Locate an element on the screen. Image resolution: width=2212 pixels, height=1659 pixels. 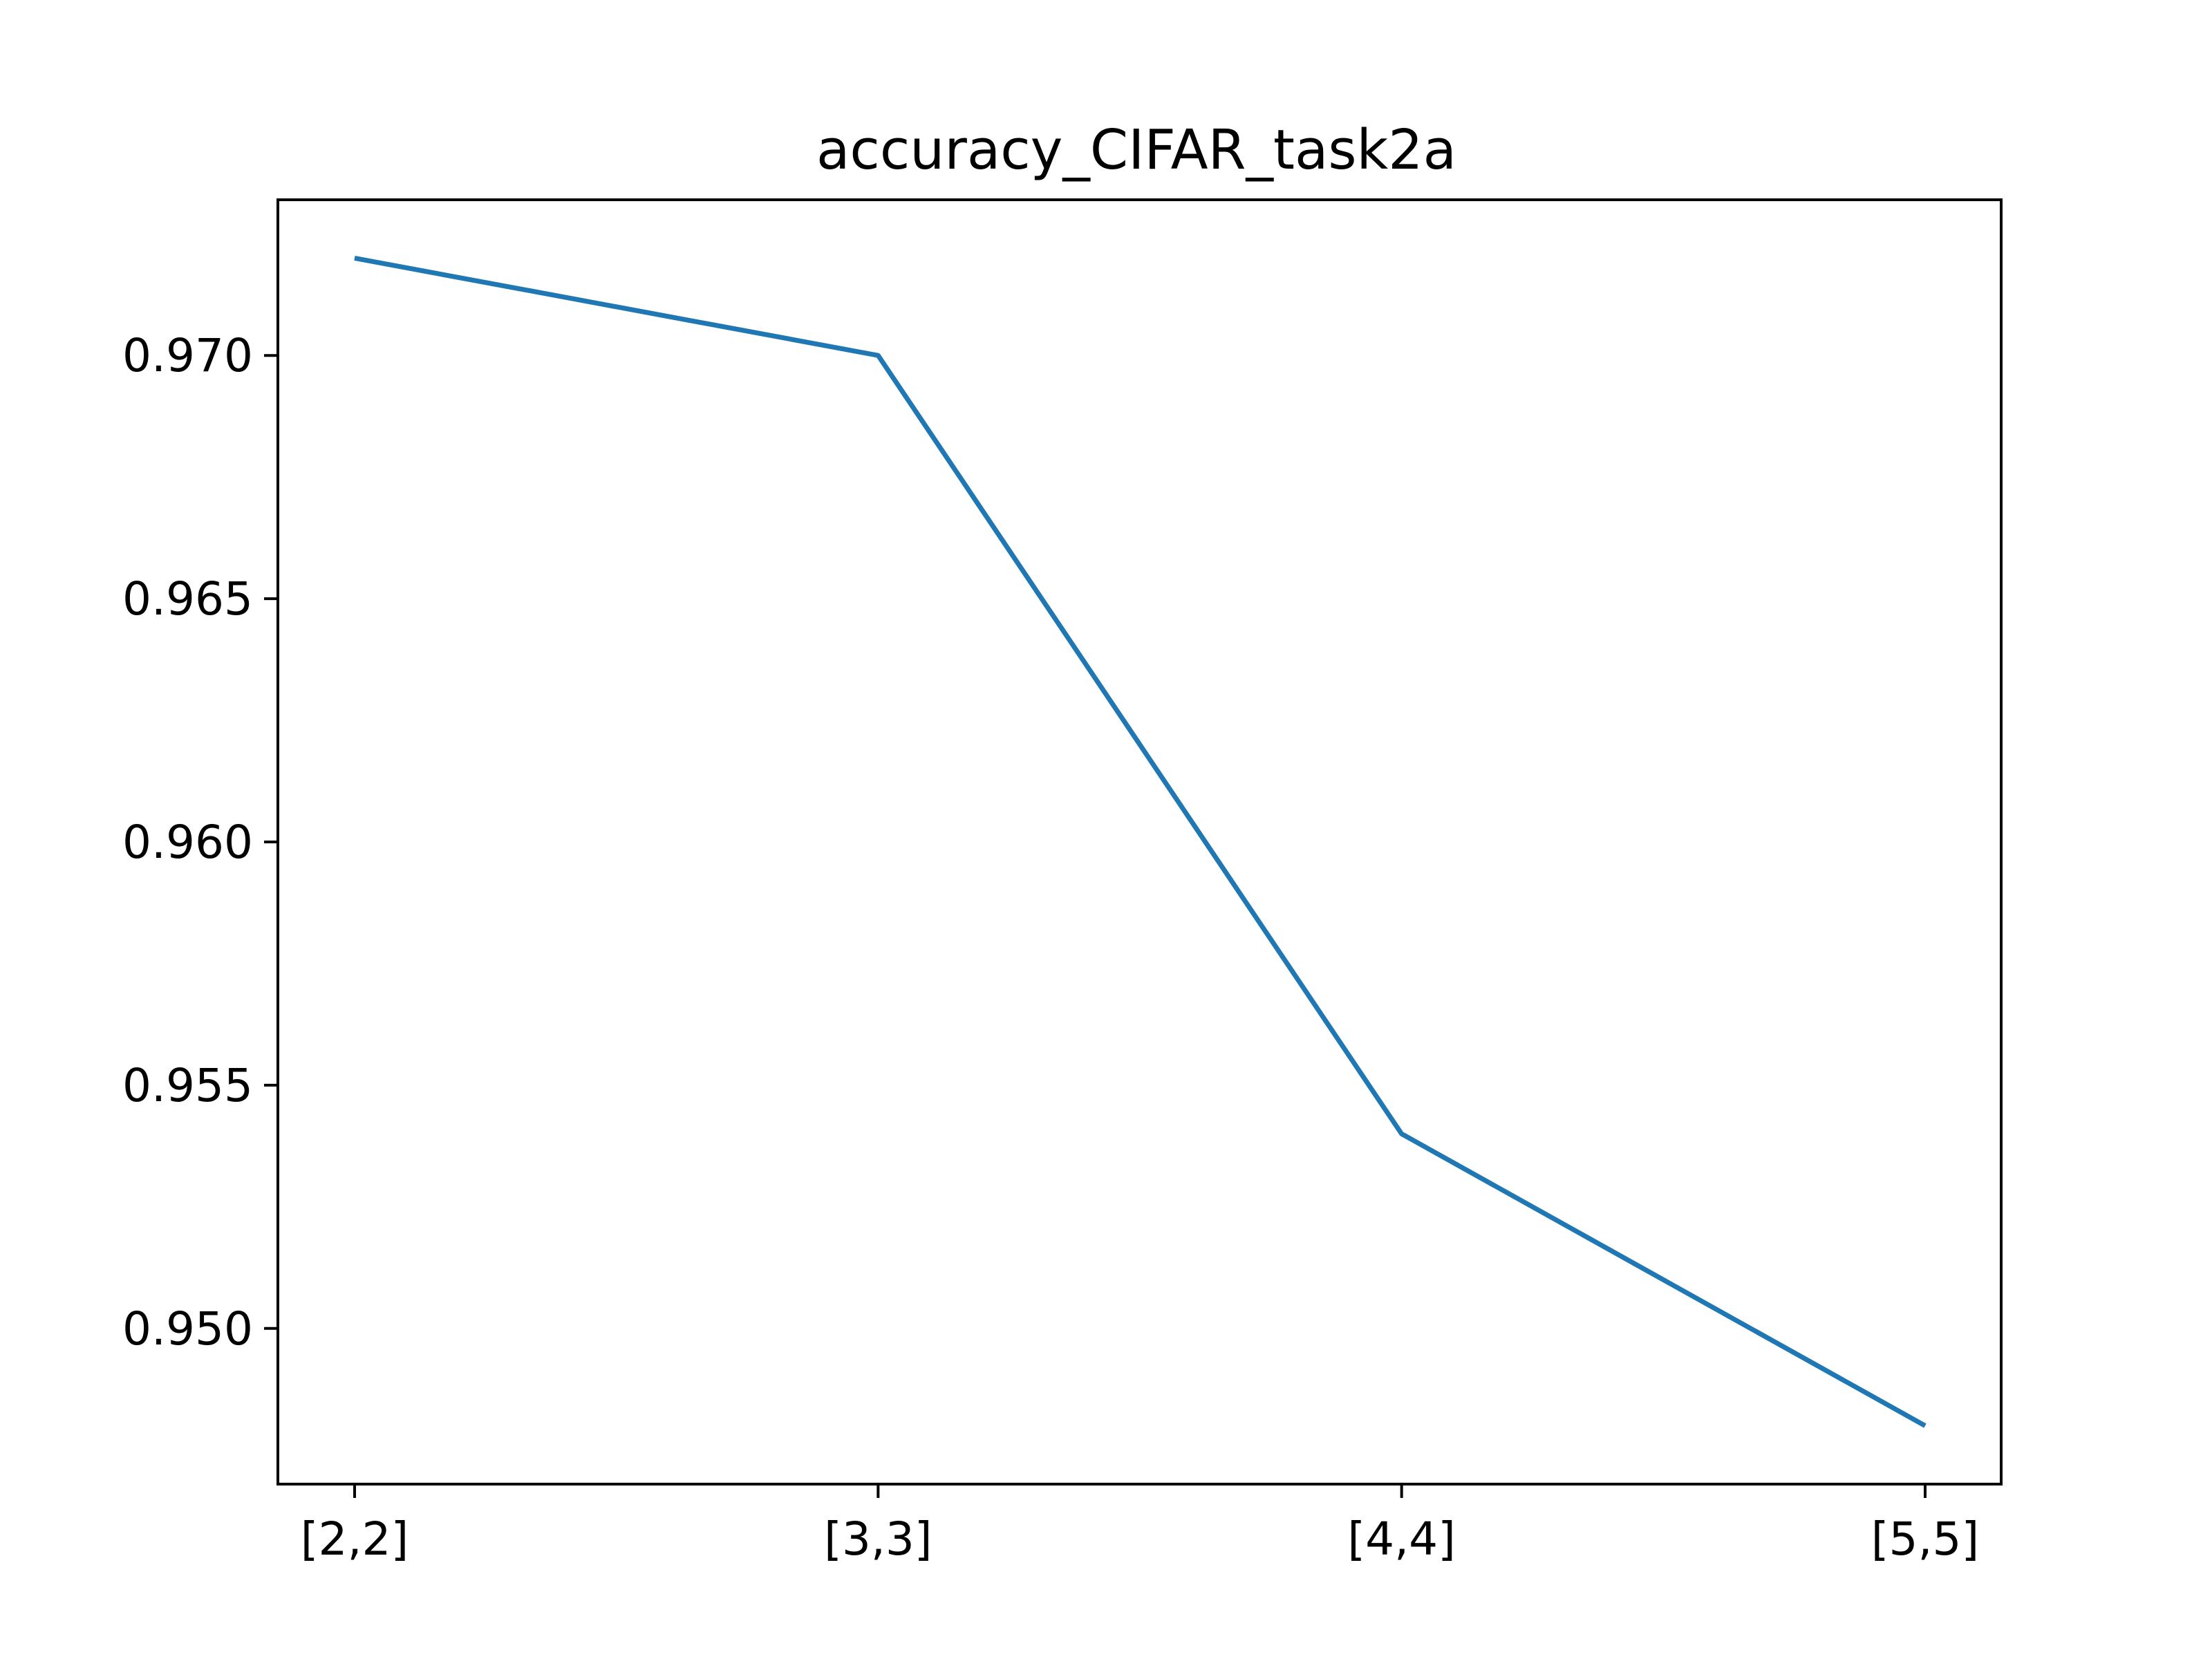
y-axis: 0.950 0.955 0.960 0.965 0.970 is located at coordinates (200, 842).